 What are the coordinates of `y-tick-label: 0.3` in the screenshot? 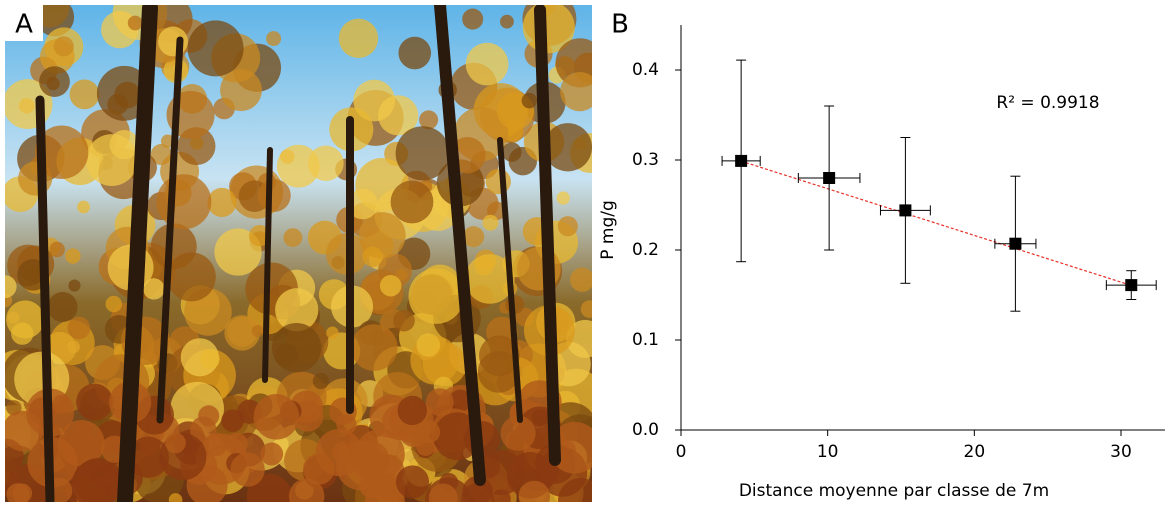 It's located at (645, 160).